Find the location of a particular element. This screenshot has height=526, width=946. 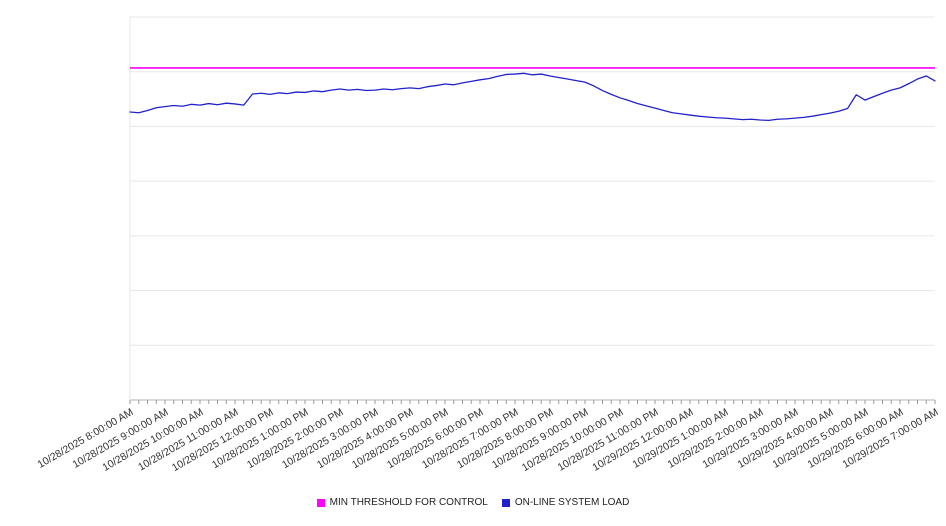

legend-item: ON-LINE SYSTEM LOAD is located at coordinates (565, 502).